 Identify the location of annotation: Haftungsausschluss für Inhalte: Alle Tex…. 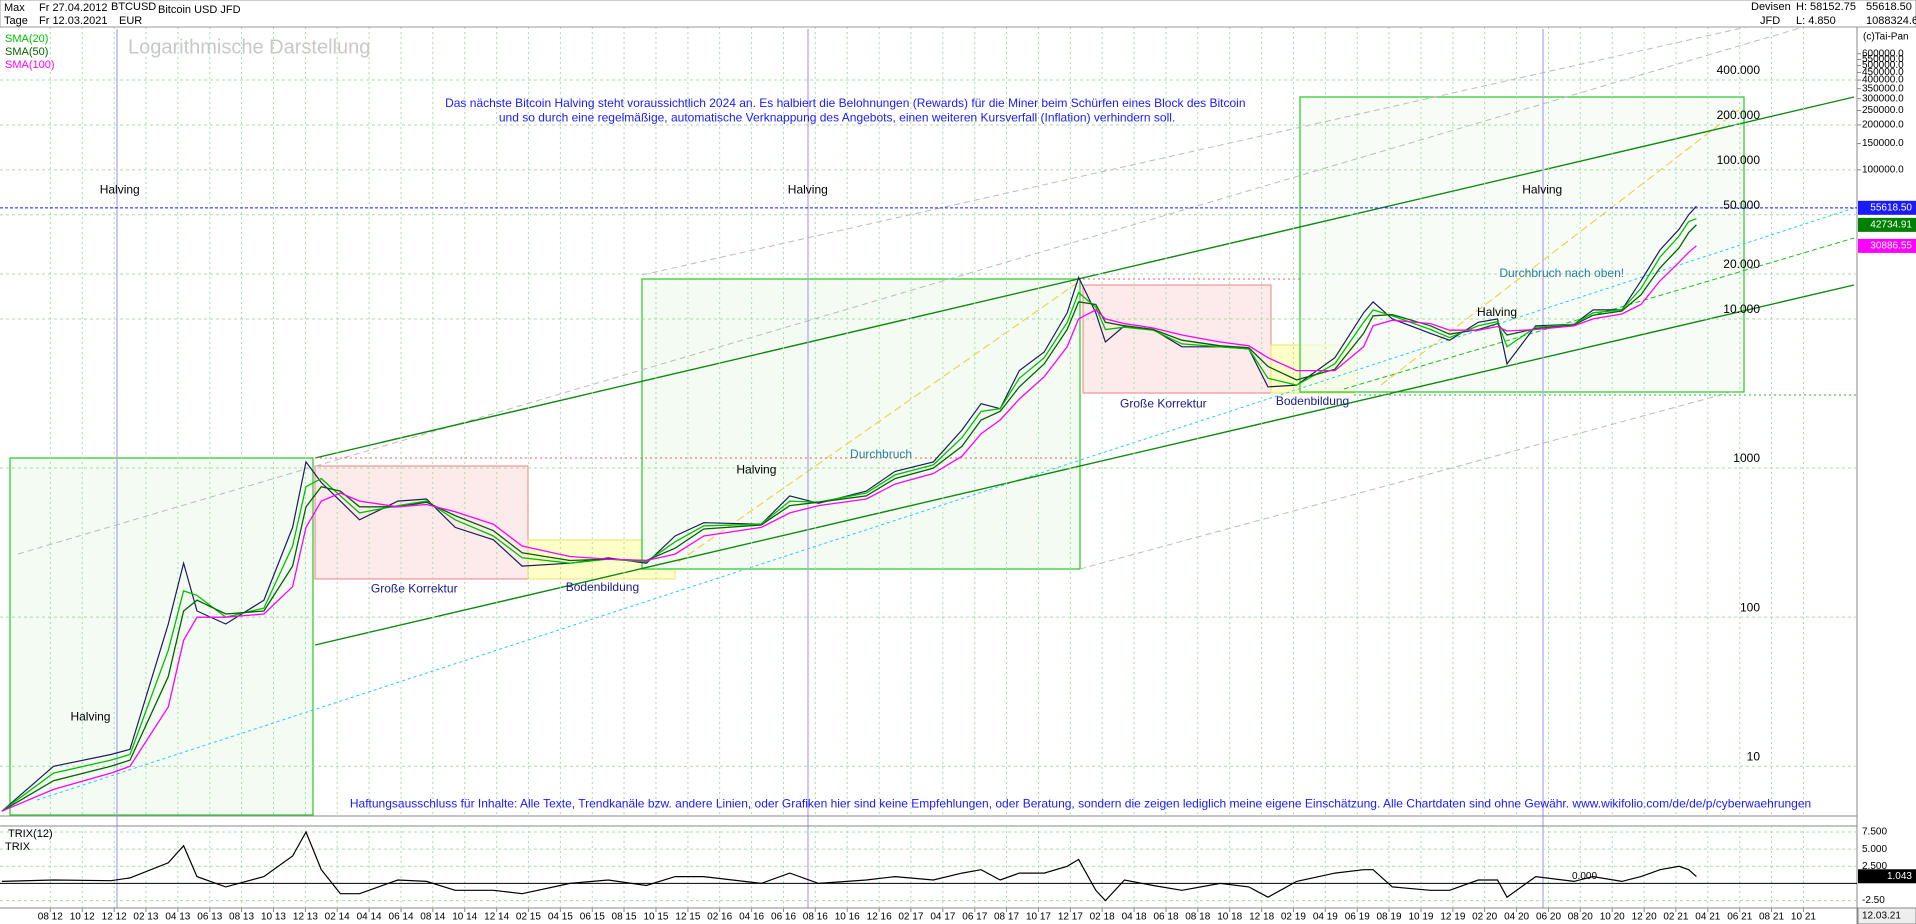
(1080, 803).